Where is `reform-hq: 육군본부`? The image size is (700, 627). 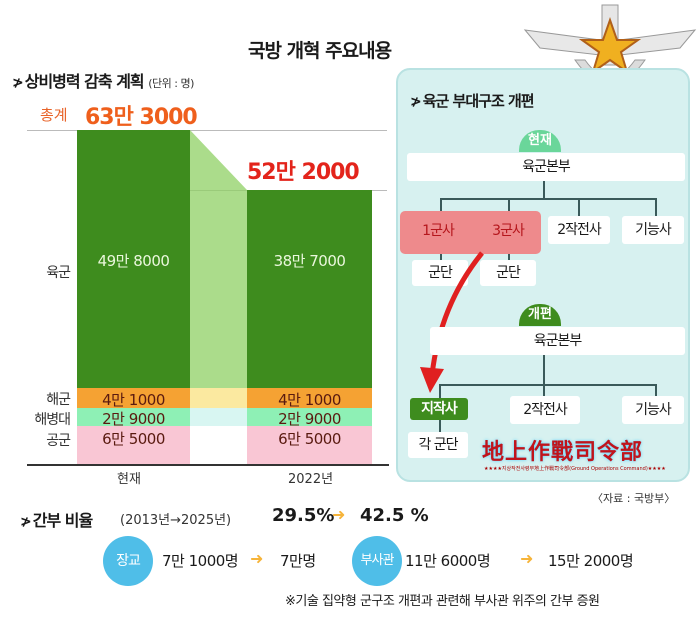 reform-hq: 육군본부 is located at coordinates (557, 341).